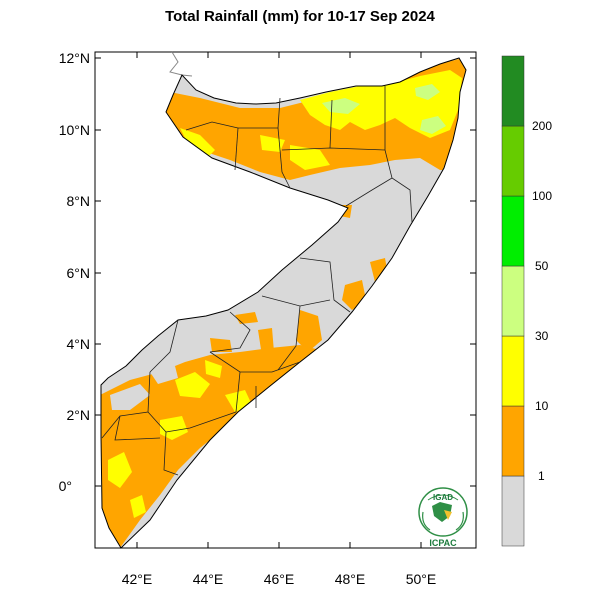 This screenshot has height=600, width=600. Describe the element at coordinates (208, 579) in the screenshot. I see `lon-label: 44°E` at that location.